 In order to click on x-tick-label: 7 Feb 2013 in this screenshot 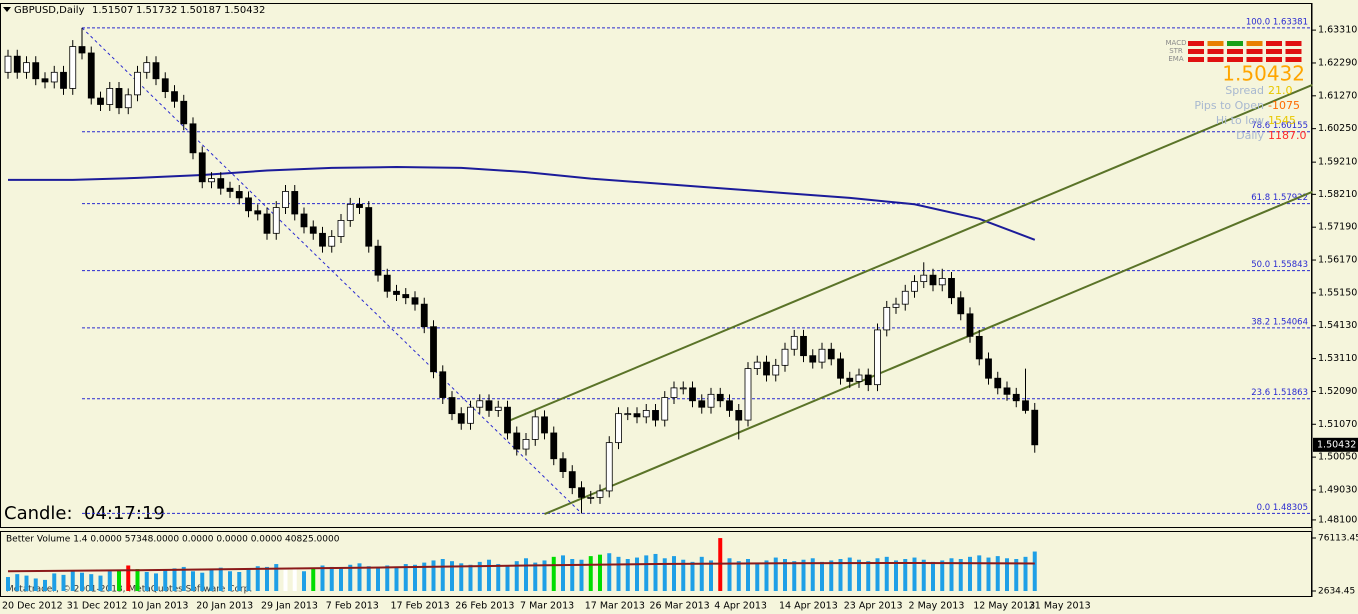, I will do `click(352, 606)`.